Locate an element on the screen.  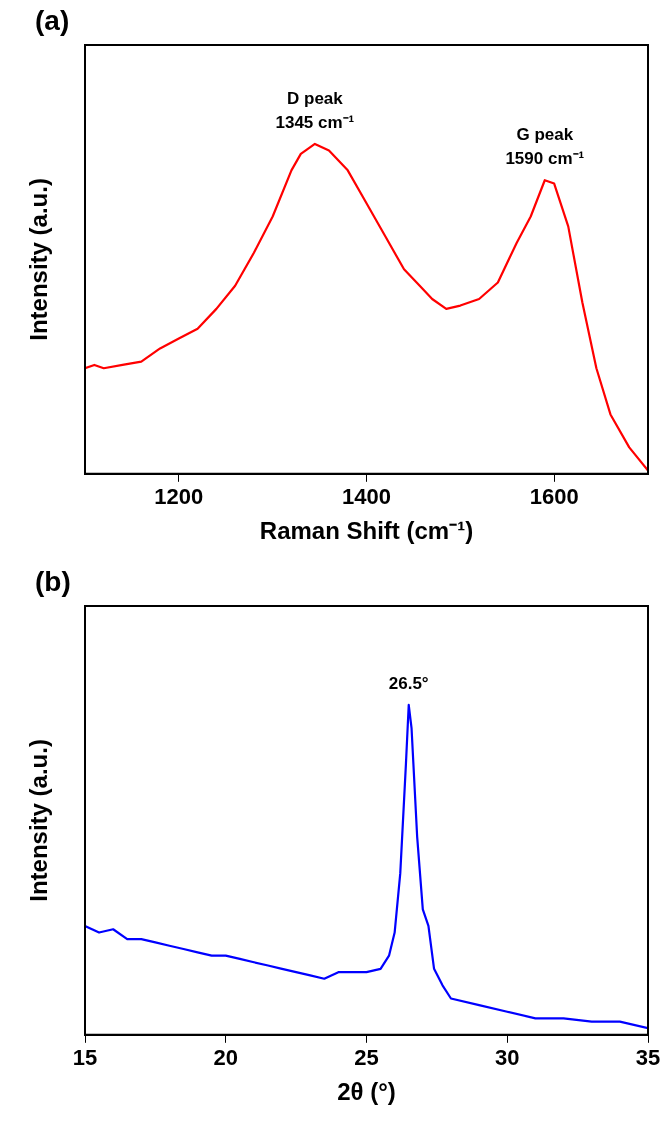
text: (a) is located at coordinates (52, 20).